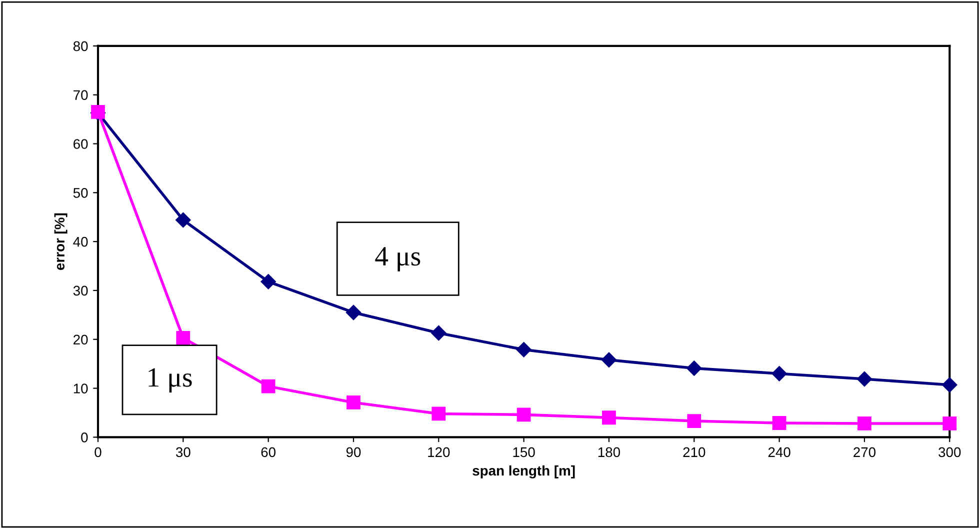 This screenshot has height=528, width=980. Describe the element at coordinates (80, 241) in the screenshot. I see `y-tick-label: 40` at that location.